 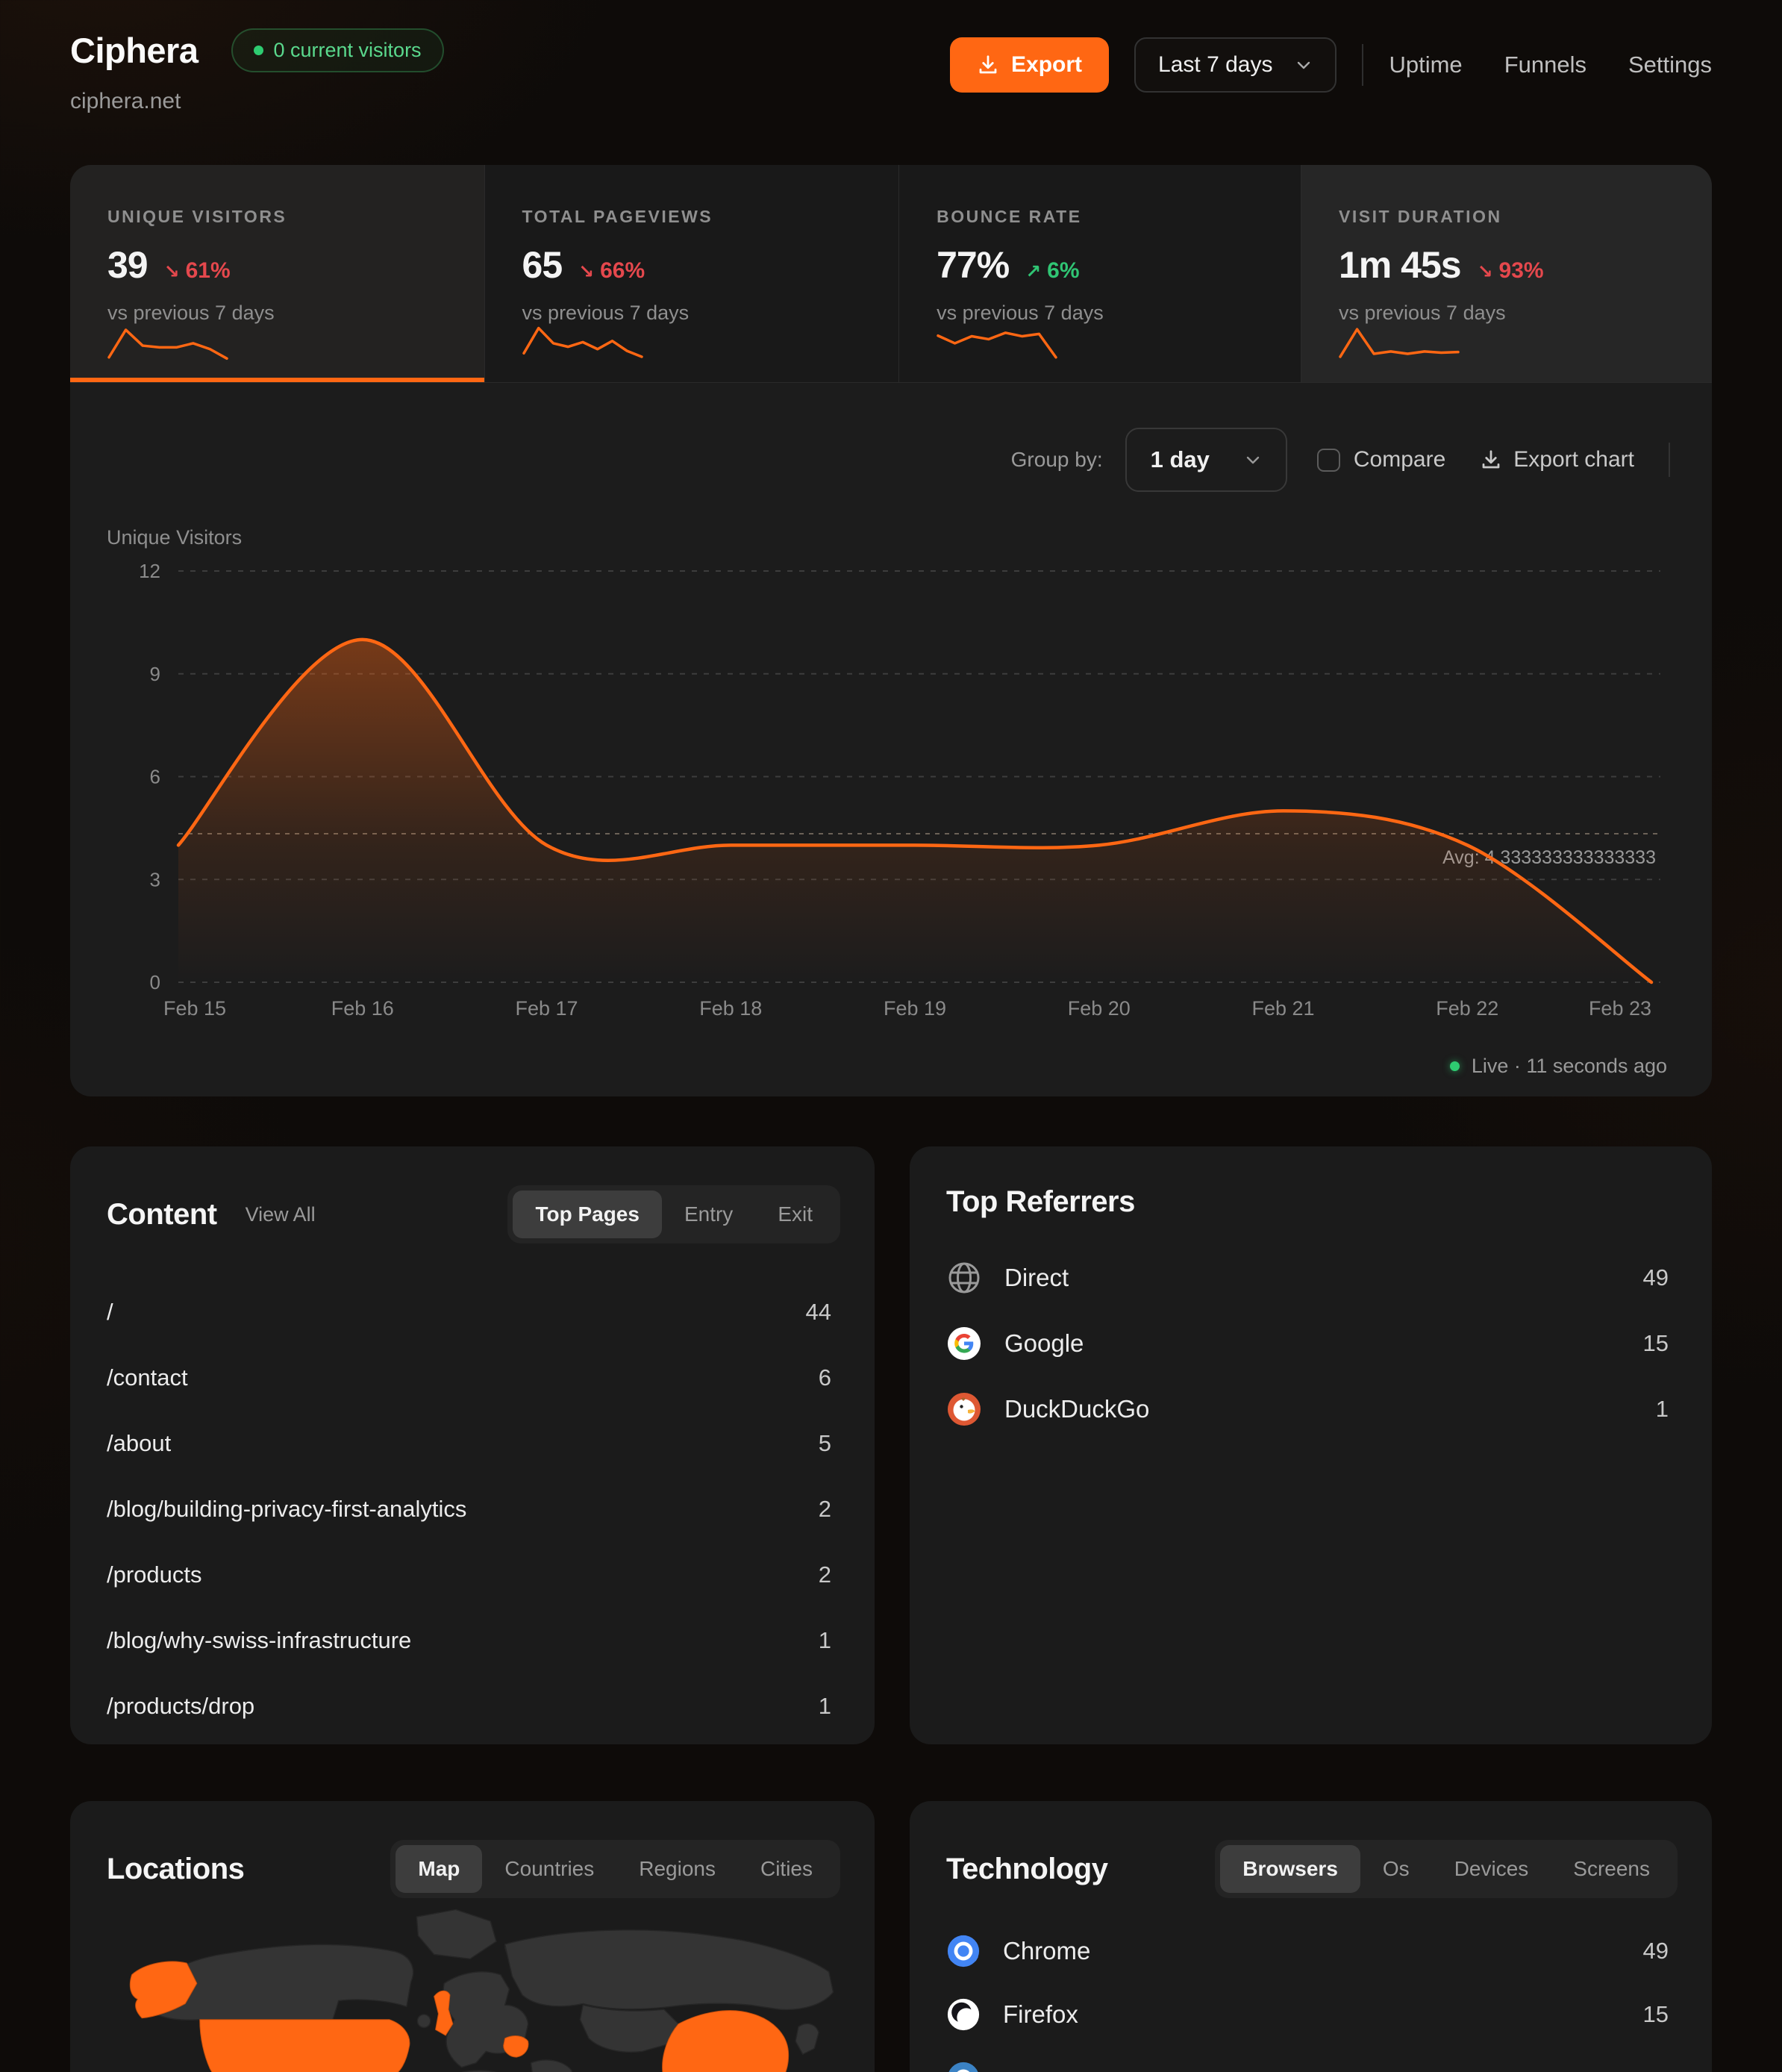 I want to click on tab-map: Map, so click(x=439, y=1869).